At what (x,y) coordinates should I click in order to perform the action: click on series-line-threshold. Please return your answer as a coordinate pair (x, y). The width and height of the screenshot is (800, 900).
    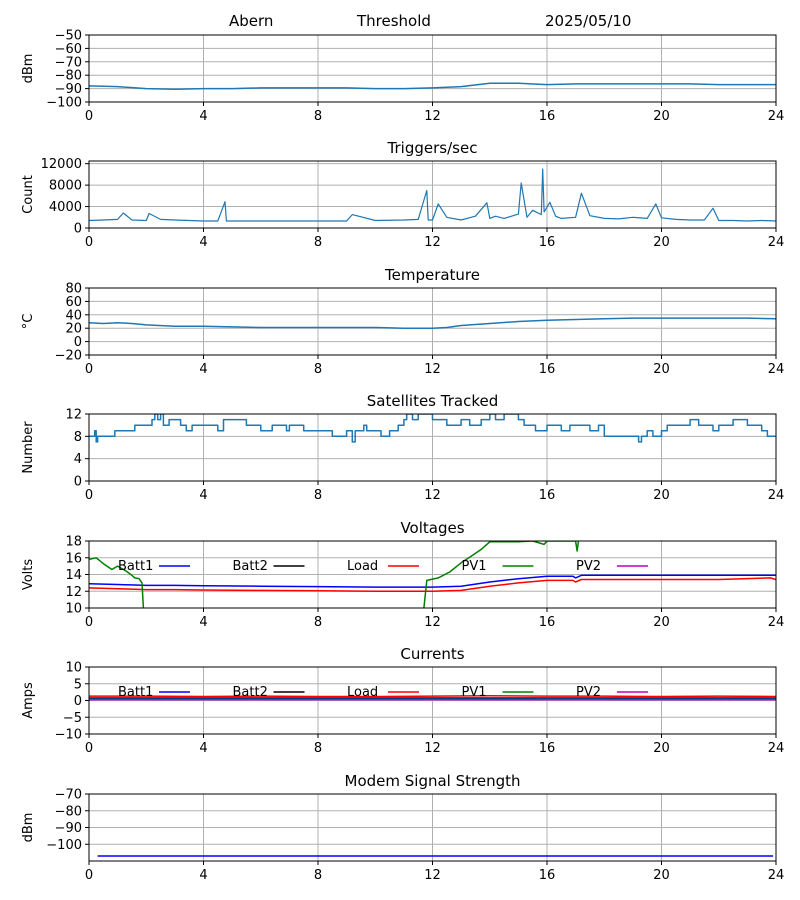
    Looking at the image, I should click on (432, 86).